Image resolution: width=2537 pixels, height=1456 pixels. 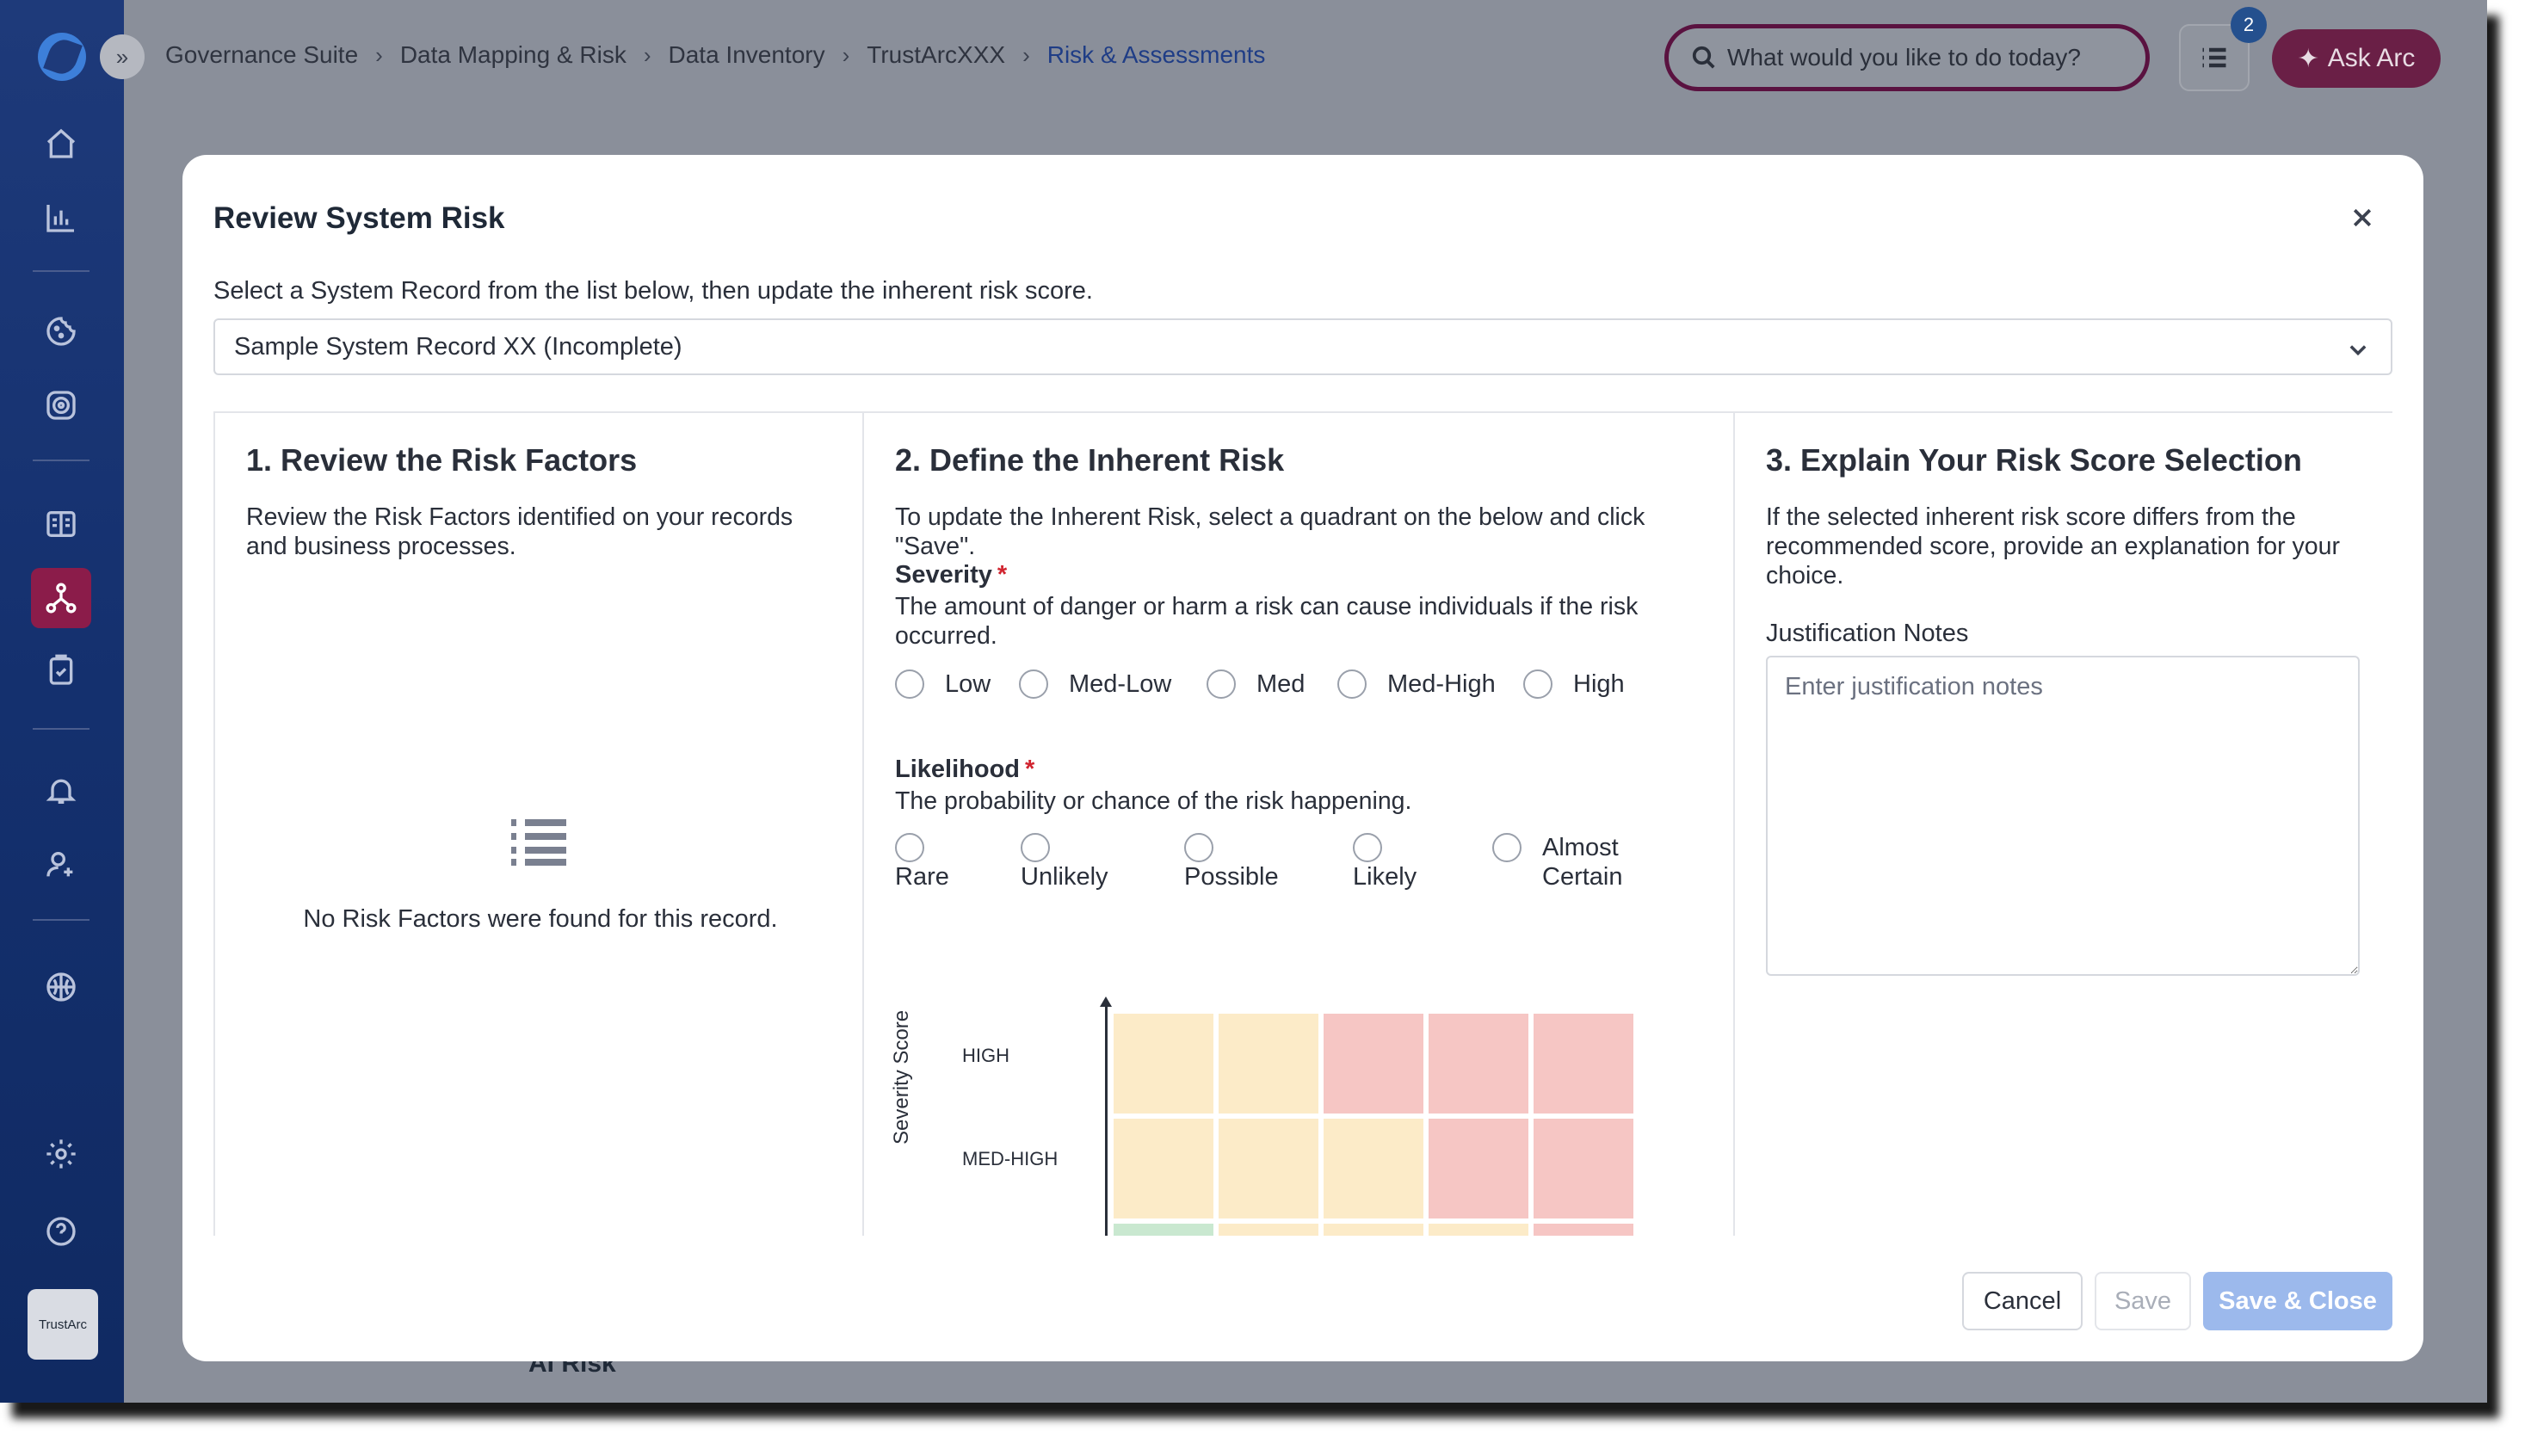 I want to click on breadcrumb-item: Data Inventory, so click(x=746, y=55).